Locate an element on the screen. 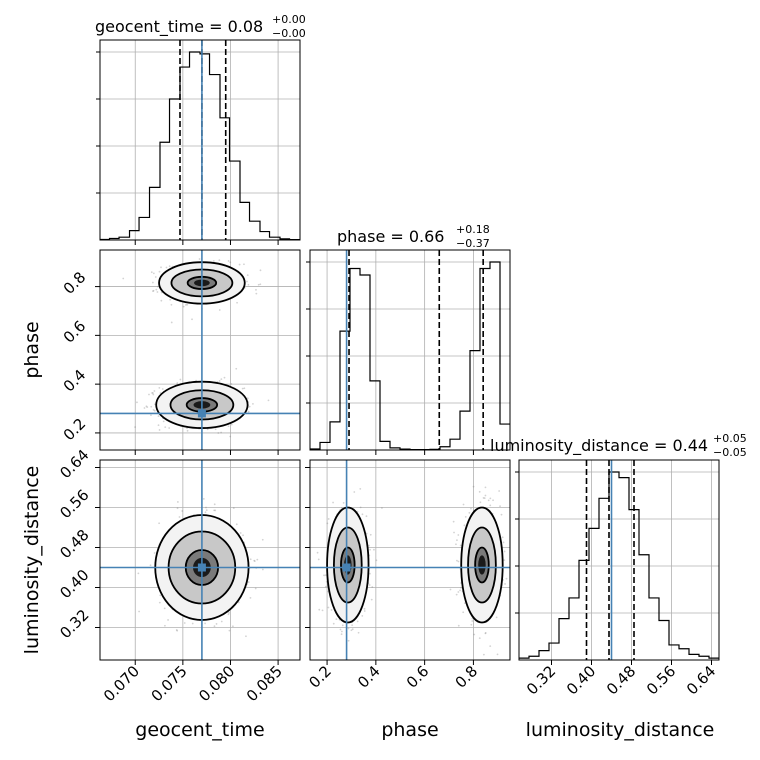  tick-label-y: 0.40 is located at coordinates (74, 584).